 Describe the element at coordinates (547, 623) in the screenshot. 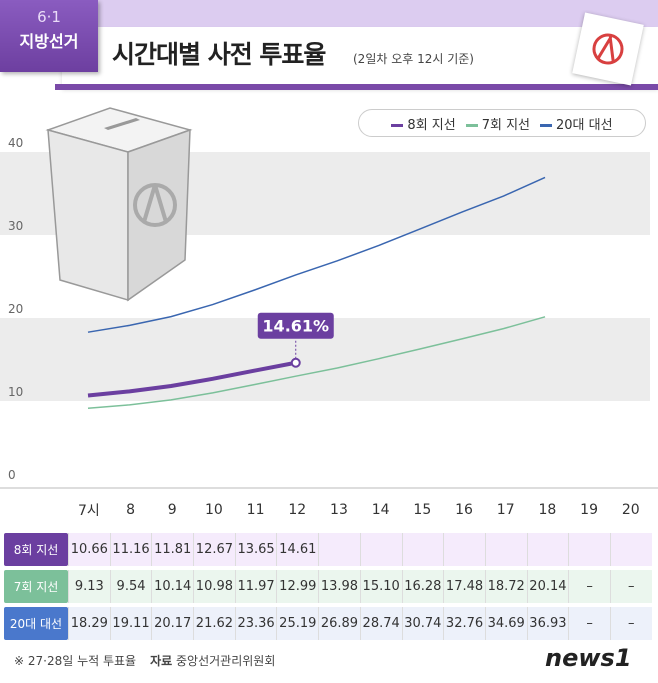

I see `table-cell: 36.93` at that location.